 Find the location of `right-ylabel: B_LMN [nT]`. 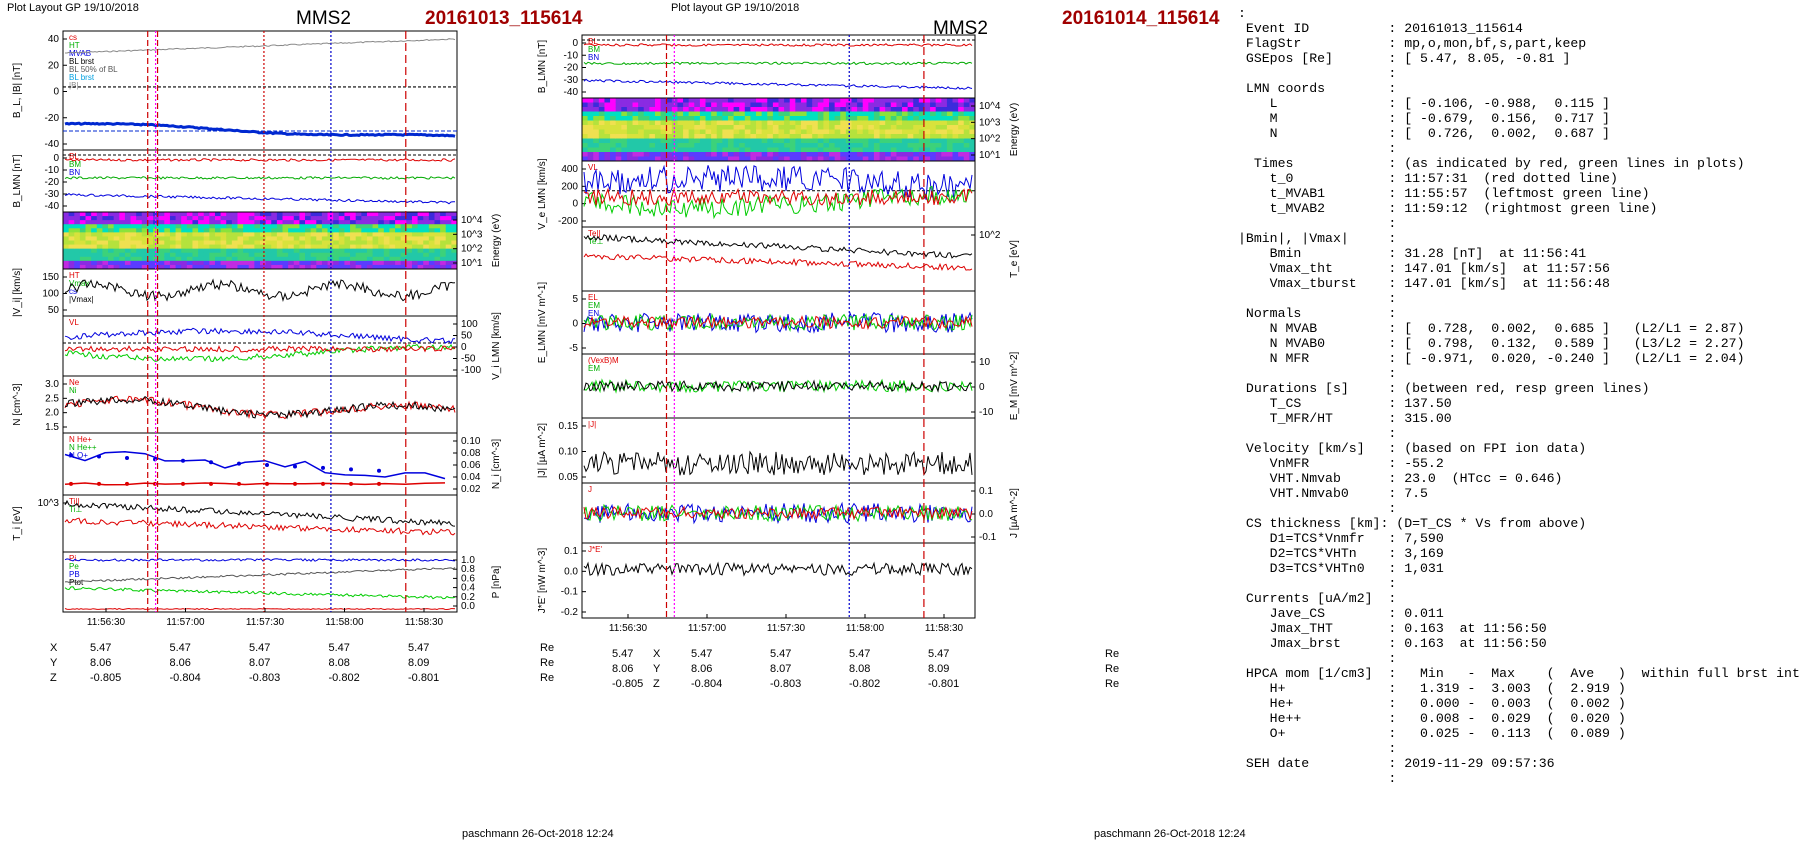

right-ylabel: B_LMN [nT] is located at coordinates (542, 67).